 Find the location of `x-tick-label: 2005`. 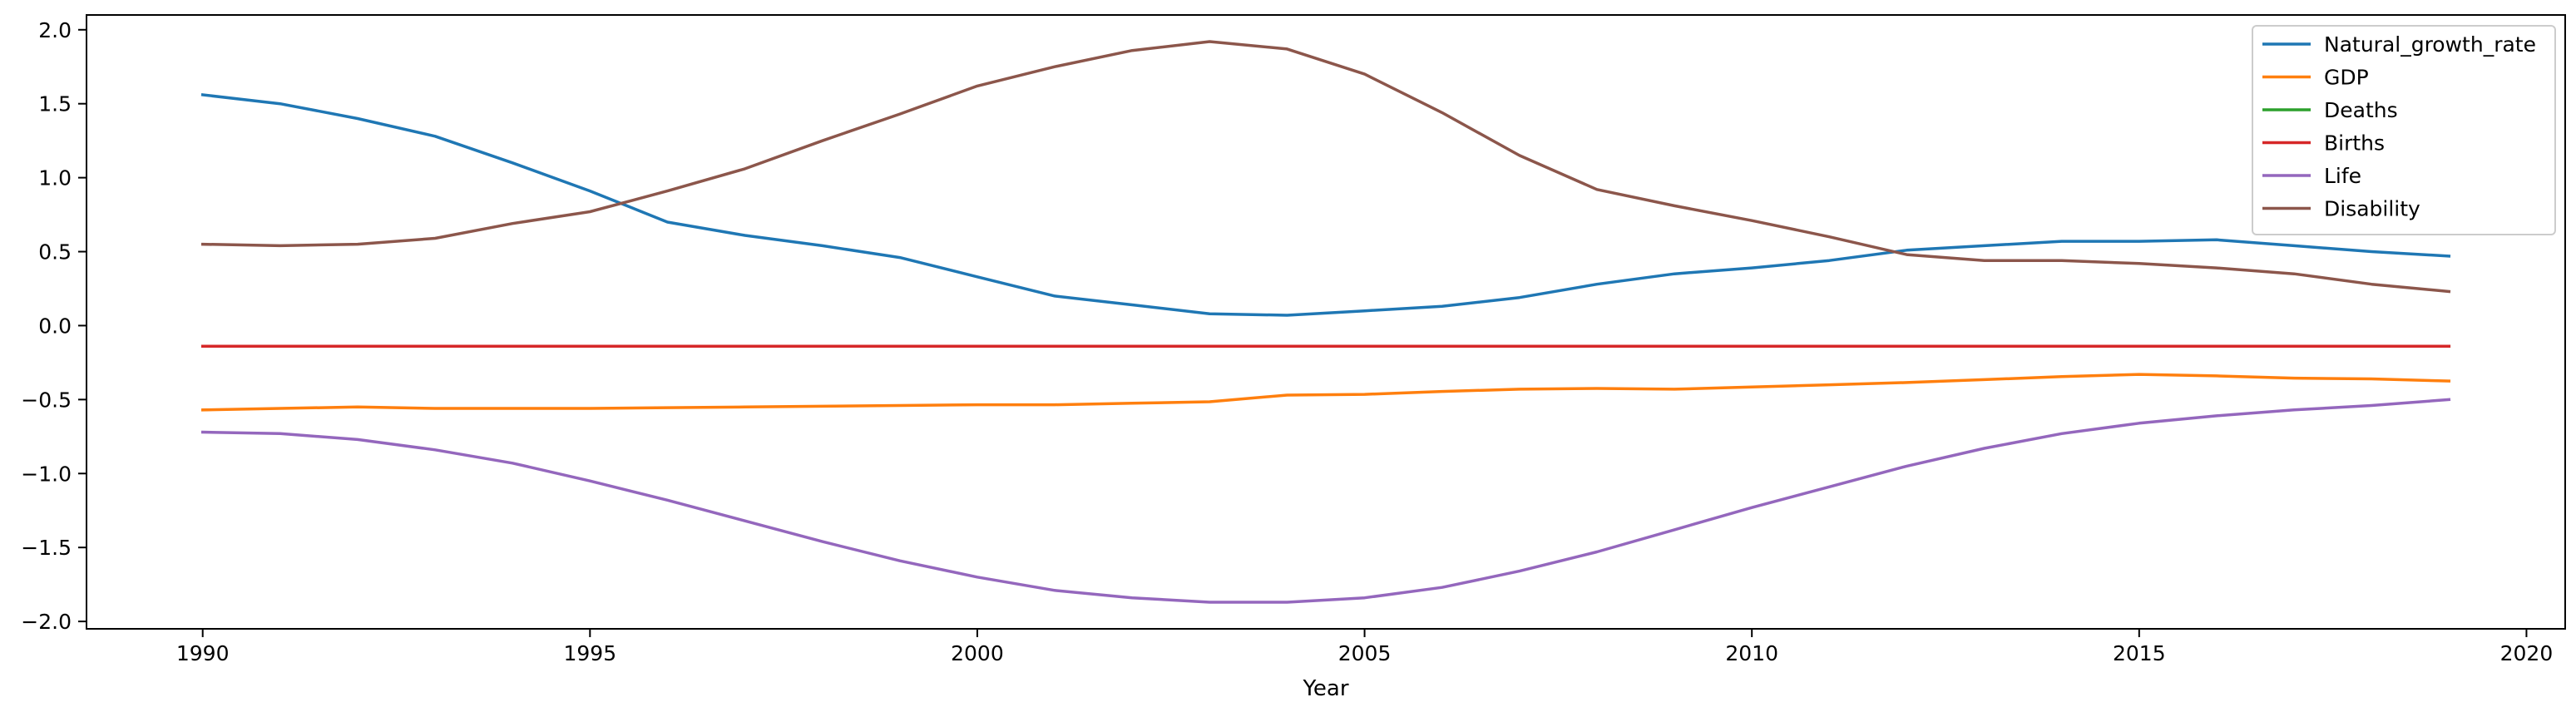

x-tick-label: 2005 is located at coordinates (1365, 653).